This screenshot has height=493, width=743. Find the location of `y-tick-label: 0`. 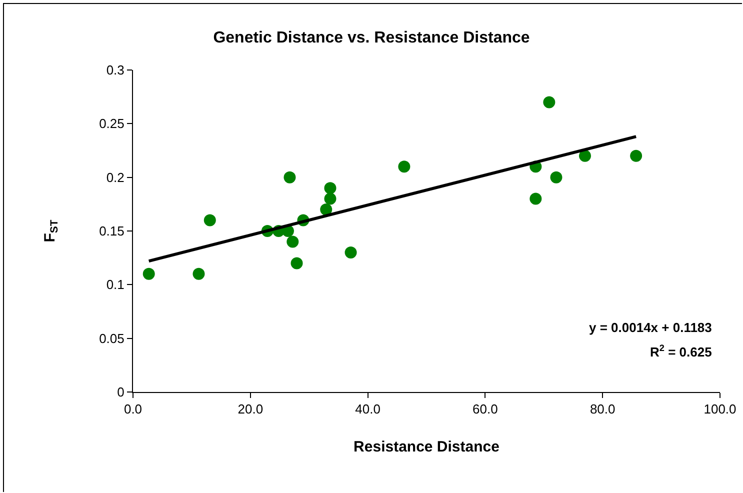

y-tick-label: 0 is located at coordinates (120, 392).